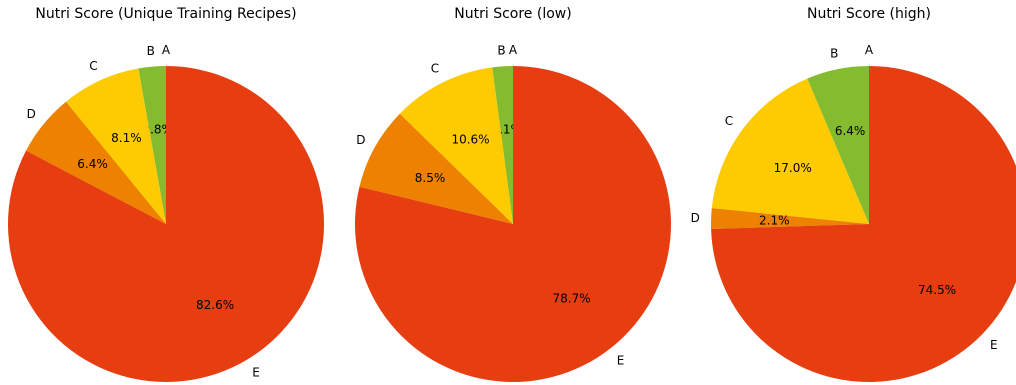 The image size is (1016, 385). Describe the element at coordinates (157, 130) in the screenshot. I see `slice-percent-b: 2.8%` at that location.